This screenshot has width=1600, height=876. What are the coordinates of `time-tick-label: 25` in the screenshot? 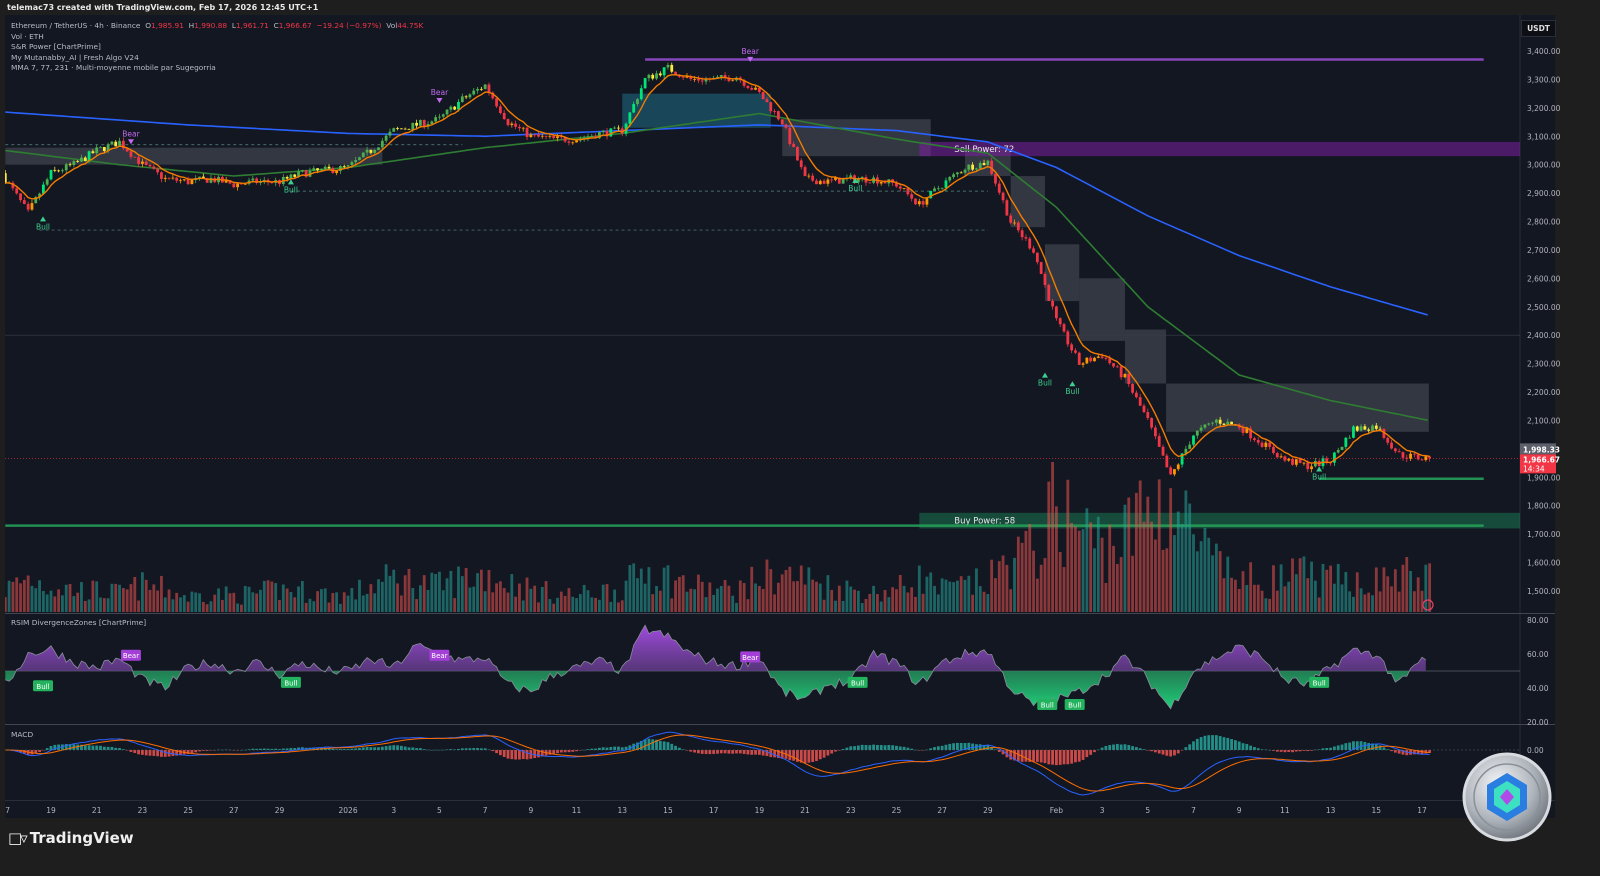 It's located at (897, 810).